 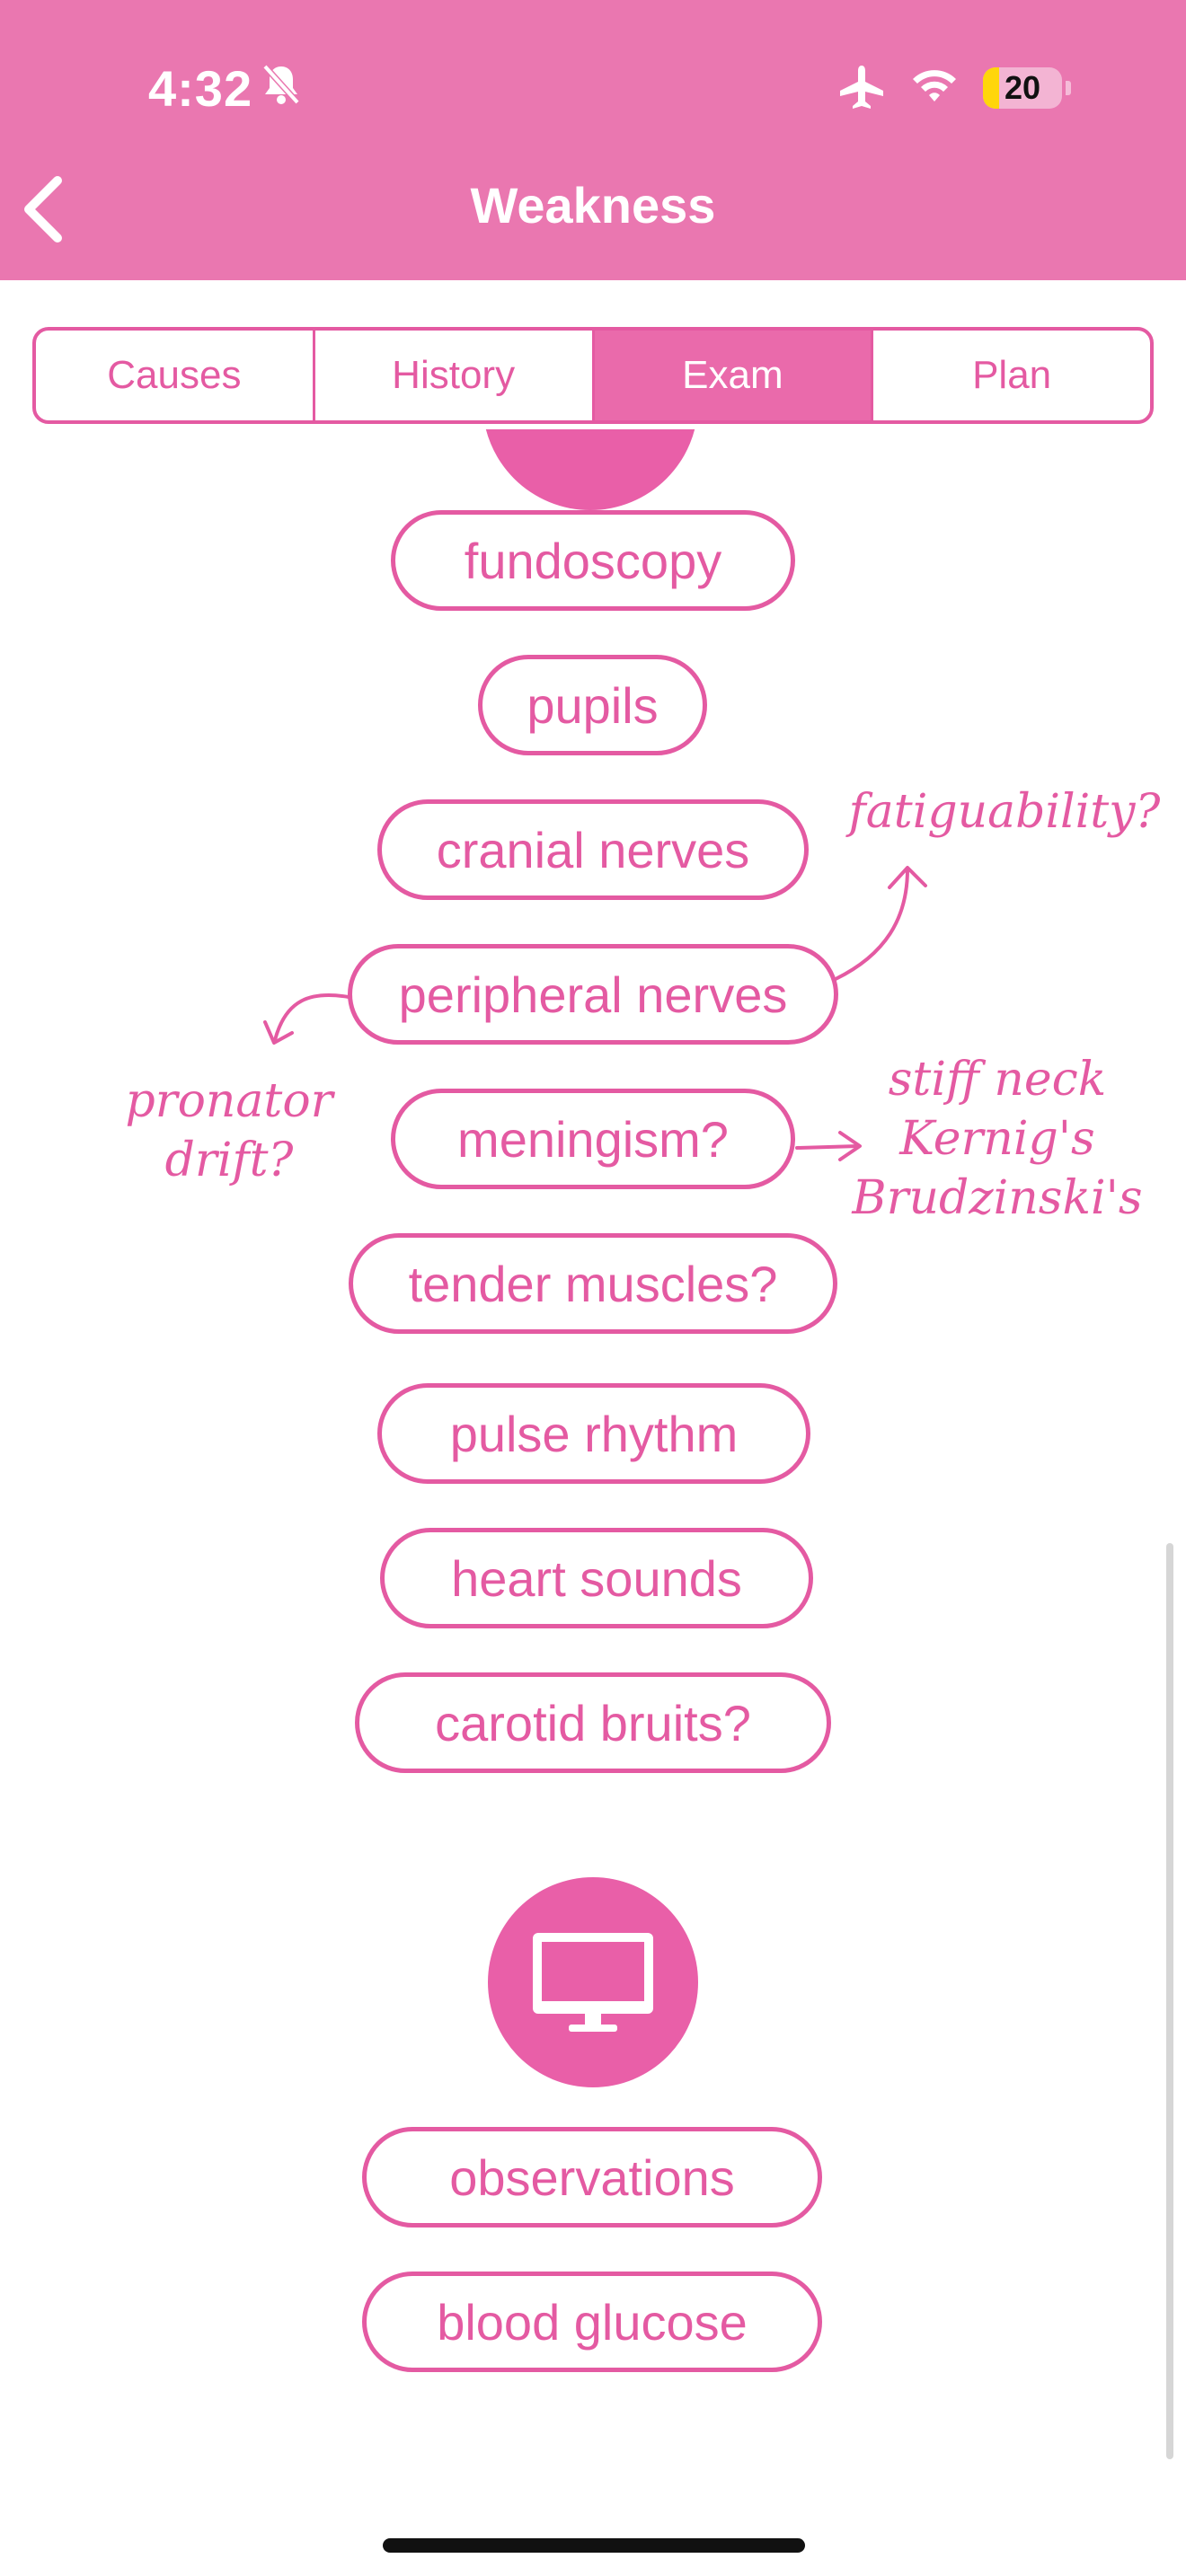 What do you see at coordinates (593, 1722) in the screenshot?
I see `exam-item-carotid-bruits: carotid bruits?` at bounding box center [593, 1722].